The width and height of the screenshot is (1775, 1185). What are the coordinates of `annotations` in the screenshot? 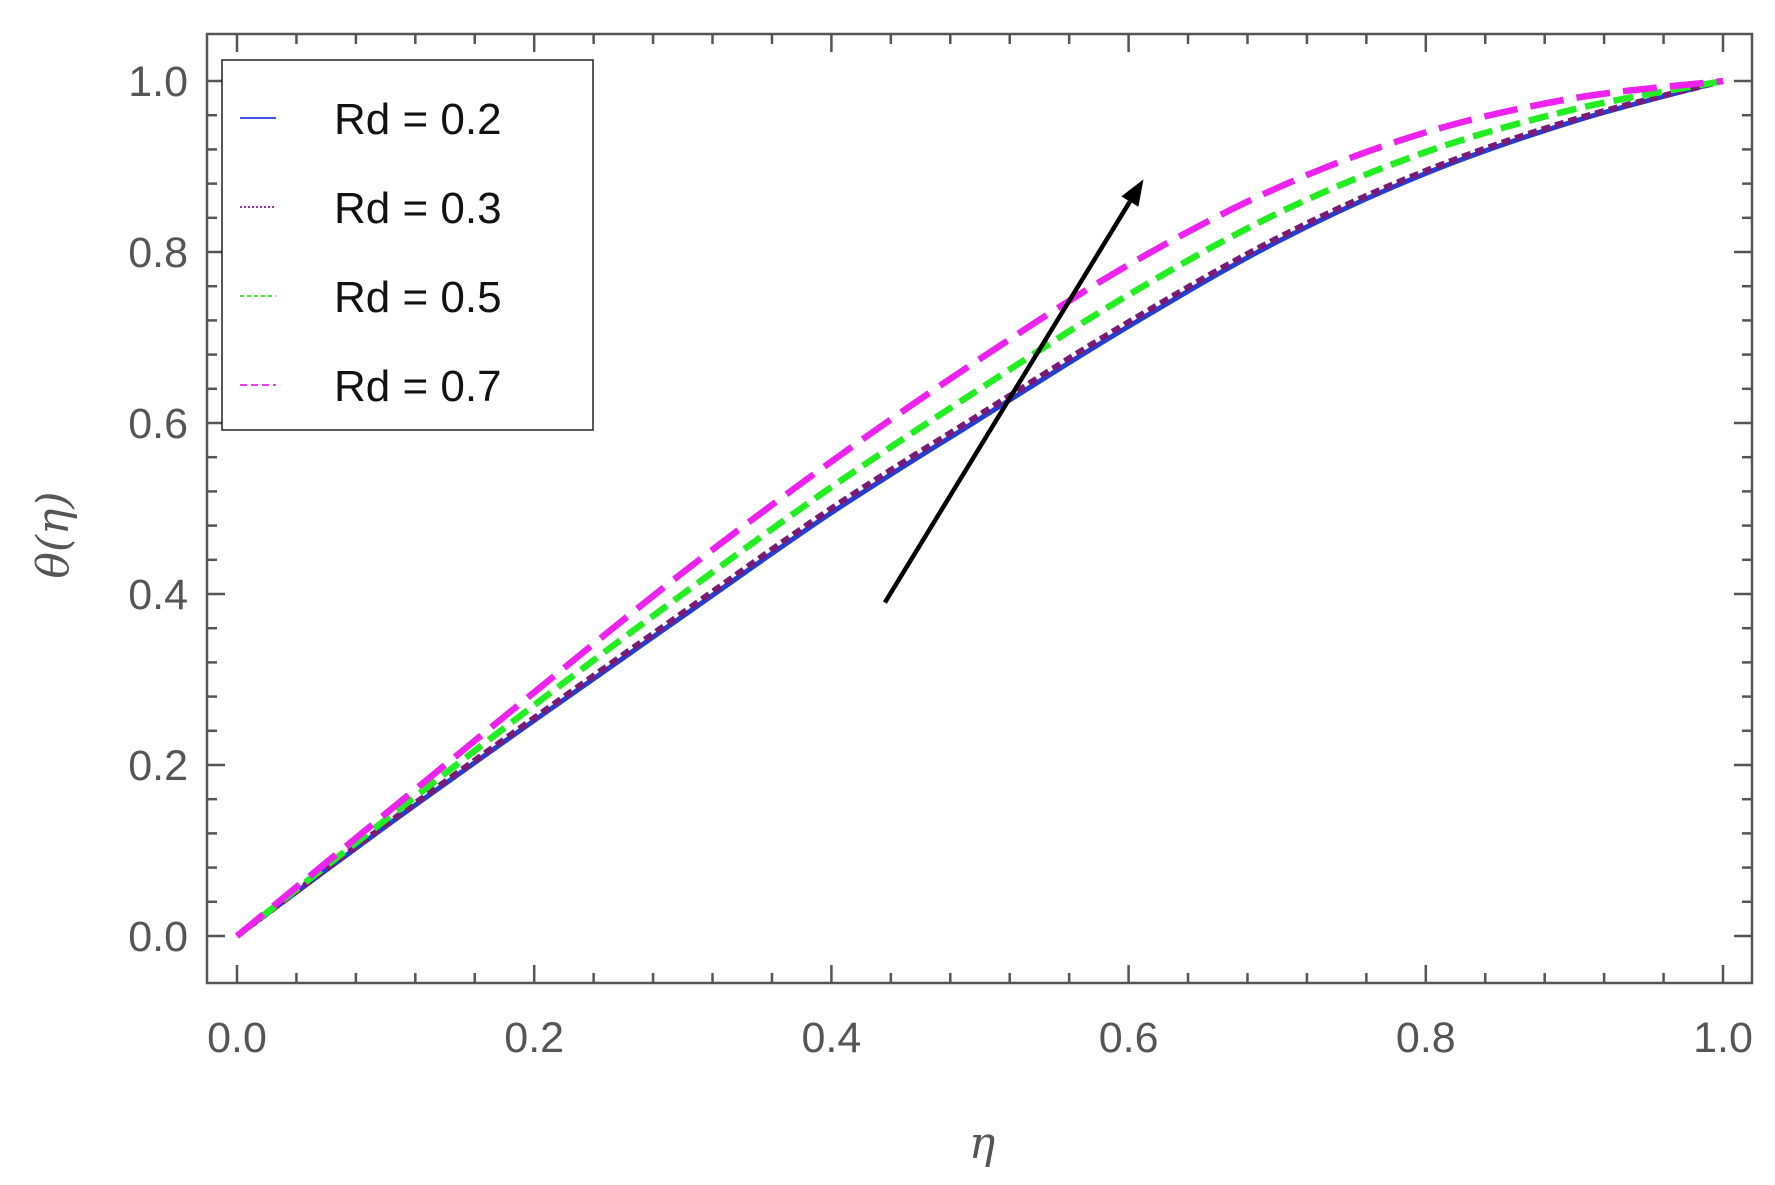 It's located at (1013, 391).